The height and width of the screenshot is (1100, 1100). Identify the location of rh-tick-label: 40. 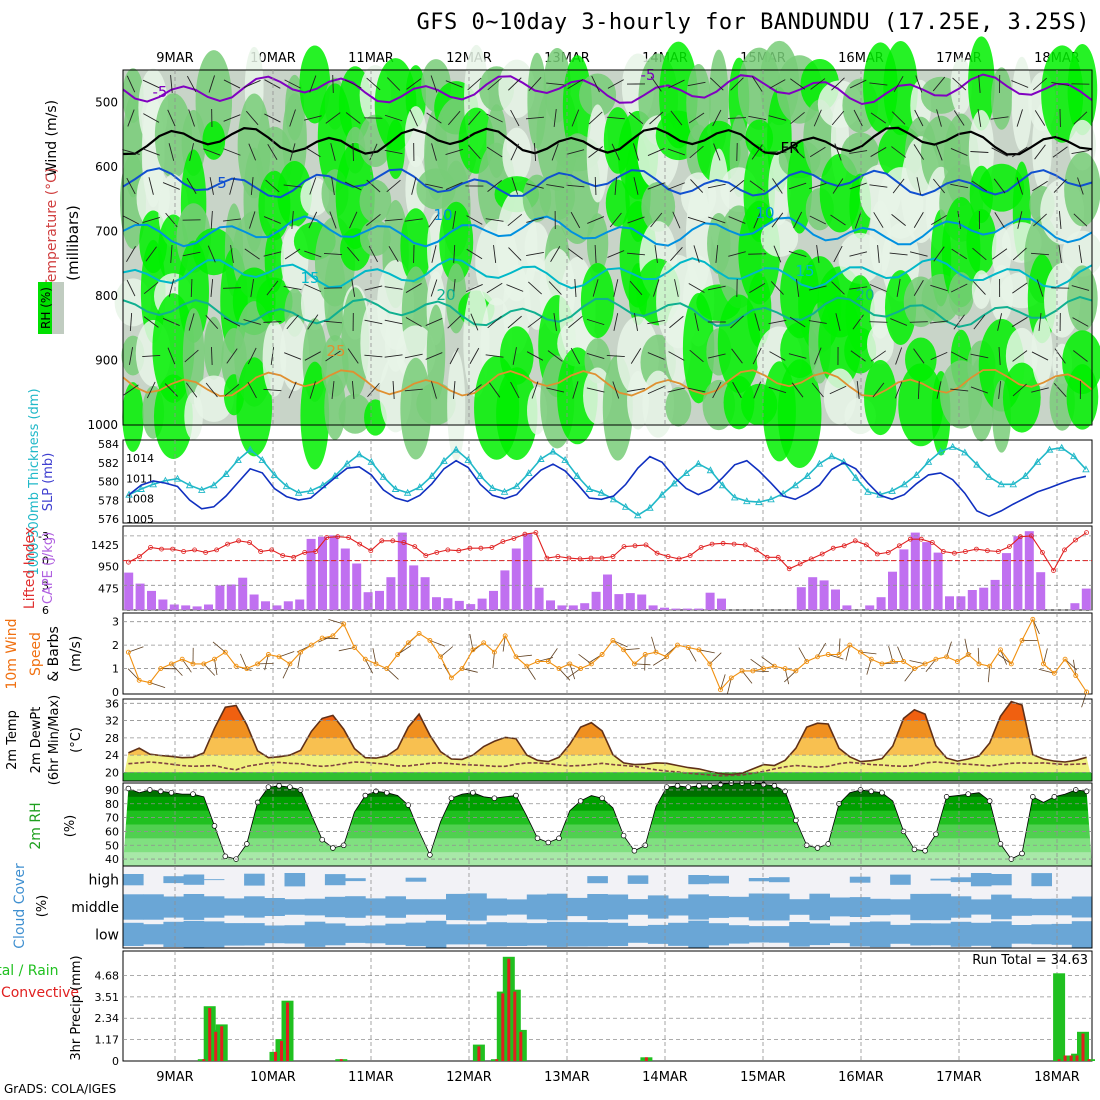
(112, 859).